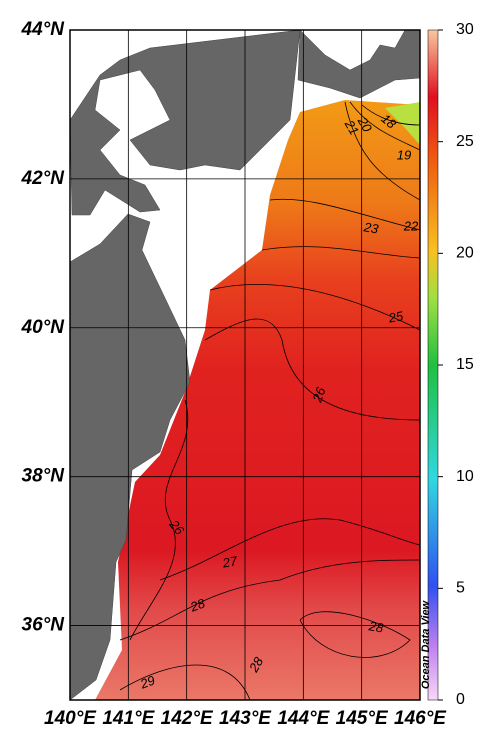 The width and height of the screenshot is (490, 754). I want to click on contour-label: 19, so click(404, 154).